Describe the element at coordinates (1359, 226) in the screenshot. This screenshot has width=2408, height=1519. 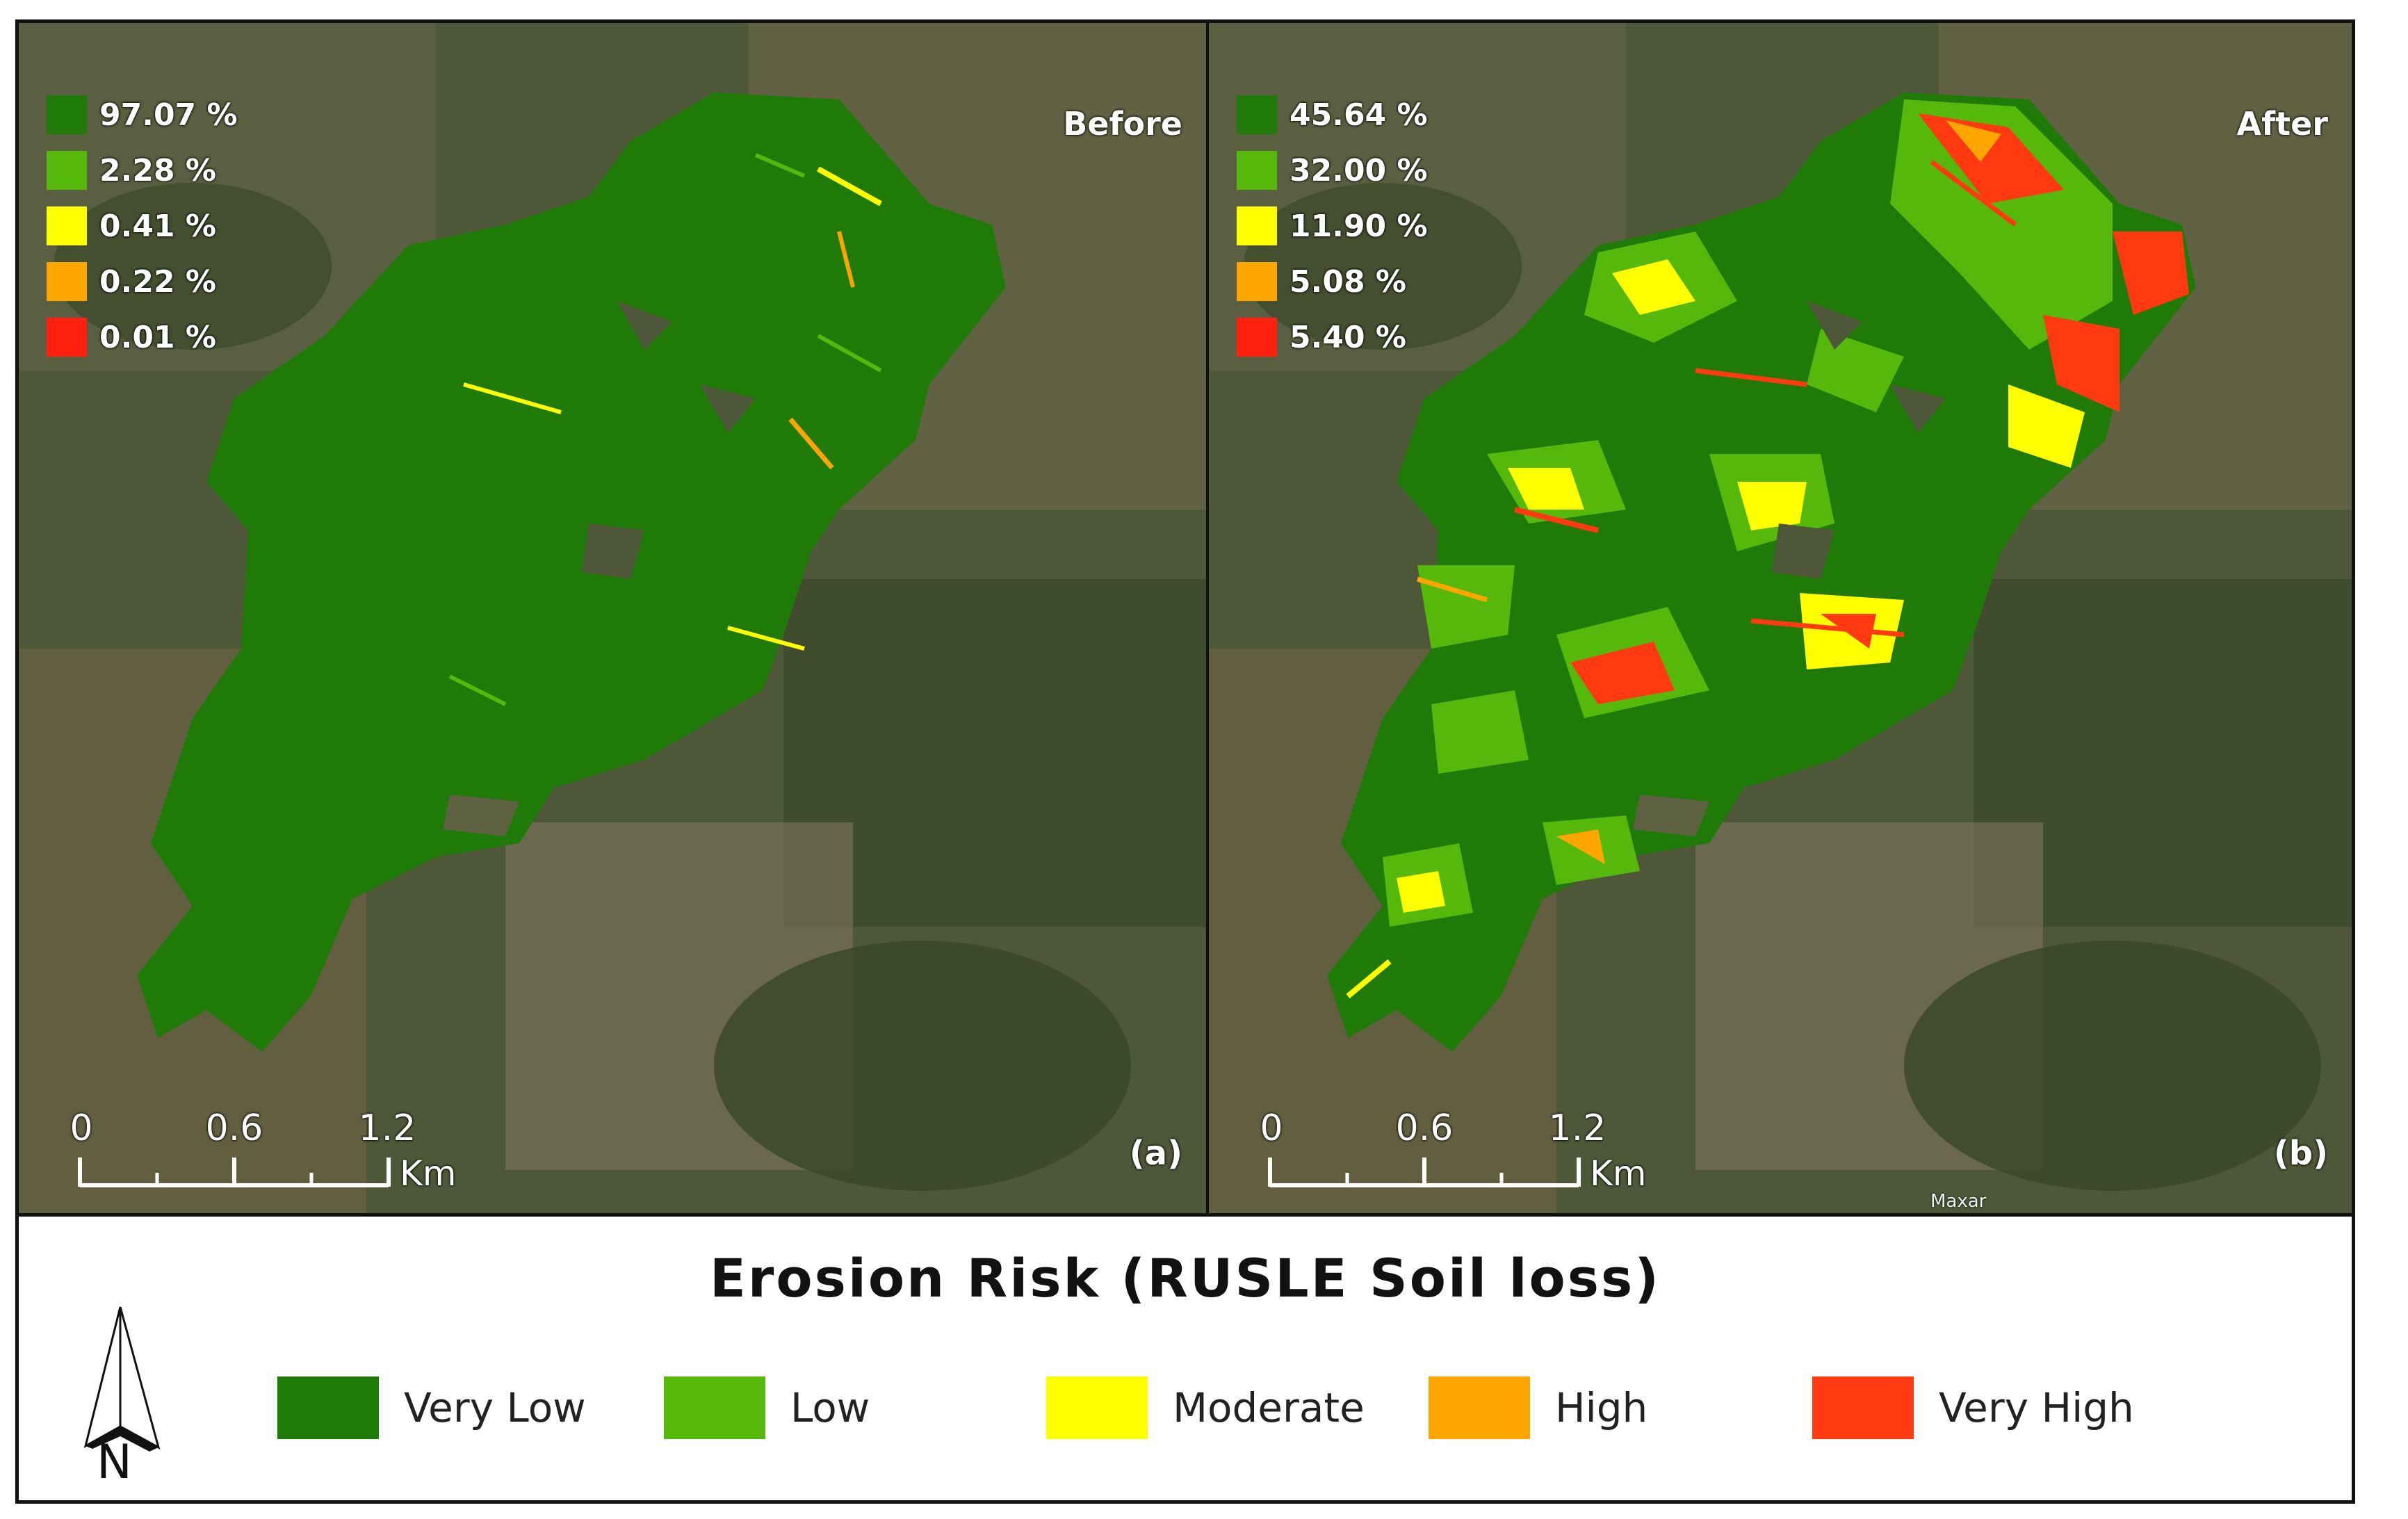
I see `percentage-value: 11.90 %` at that location.